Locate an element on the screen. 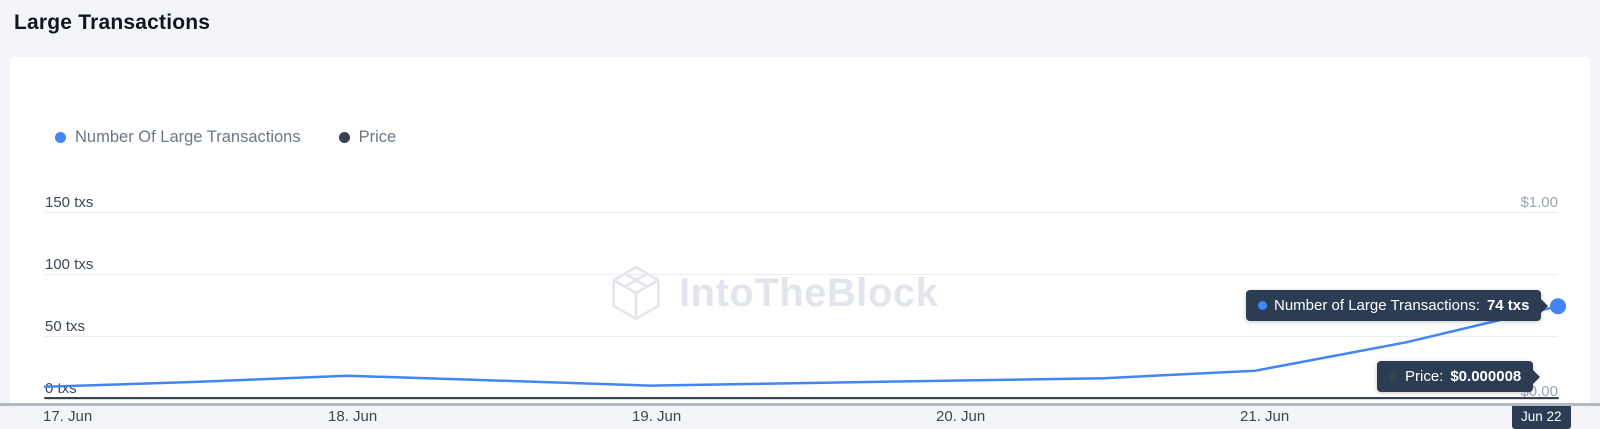  price-series-dot-icon is located at coordinates (344, 137).